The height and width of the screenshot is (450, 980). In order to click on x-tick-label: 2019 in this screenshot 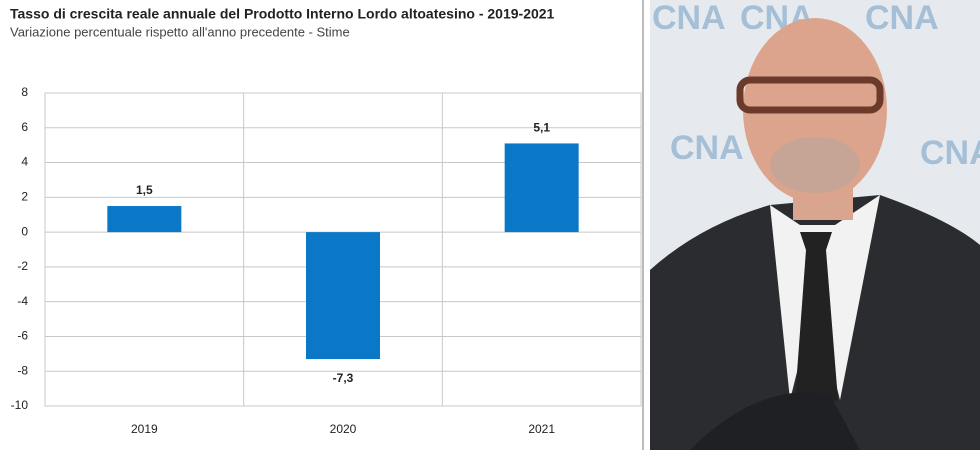, I will do `click(144, 429)`.